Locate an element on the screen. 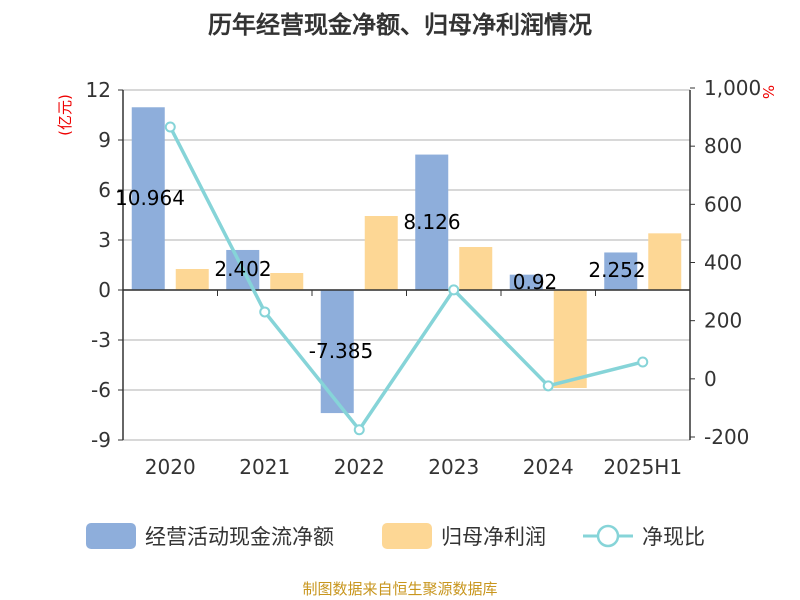  left-tick-label: -6 is located at coordinates (101, 390).